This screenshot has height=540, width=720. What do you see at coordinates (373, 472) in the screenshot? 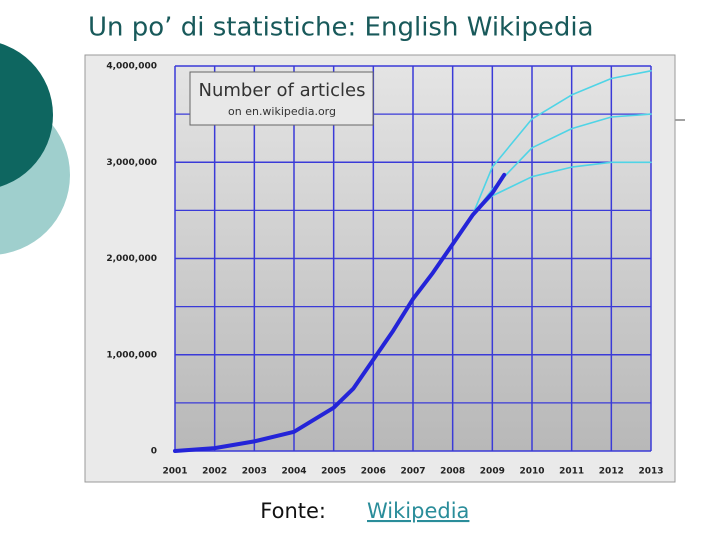
I see `x-tick-label: 2006` at bounding box center [373, 472].